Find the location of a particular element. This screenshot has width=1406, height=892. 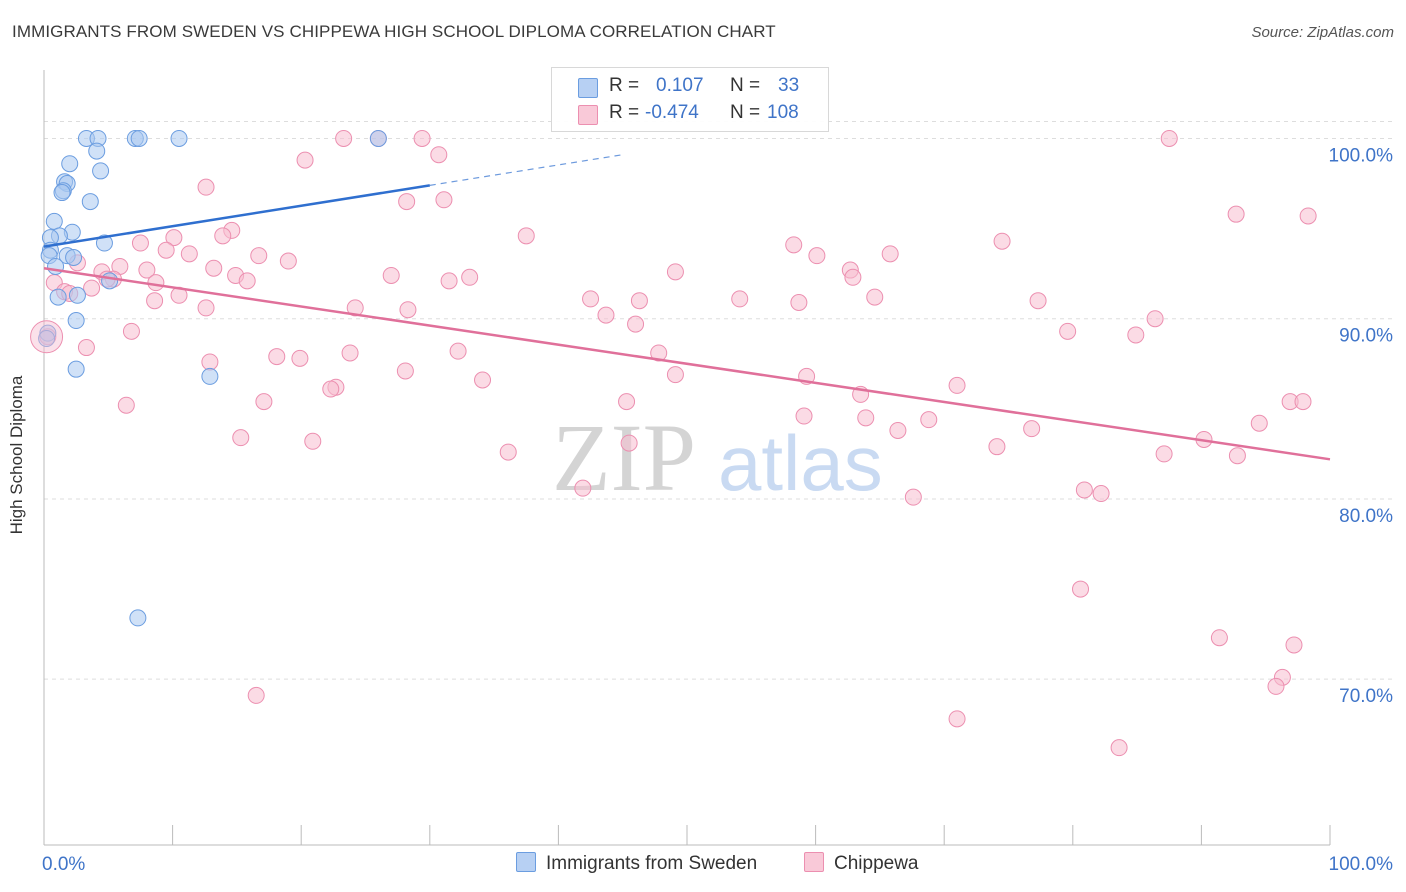

bottom-legend-label-sweden: Immigrants from Sweden is located at coordinates (652, 863).